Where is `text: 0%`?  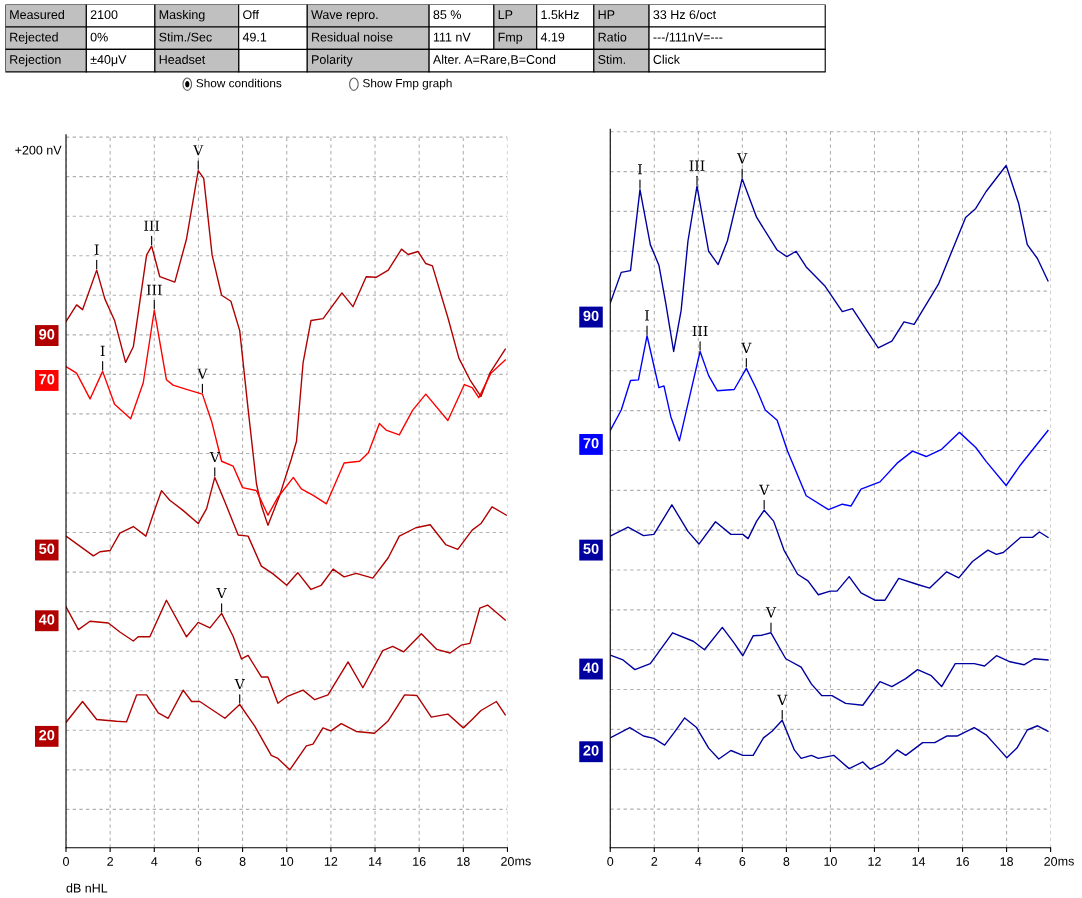
text: 0% is located at coordinates (99, 37).